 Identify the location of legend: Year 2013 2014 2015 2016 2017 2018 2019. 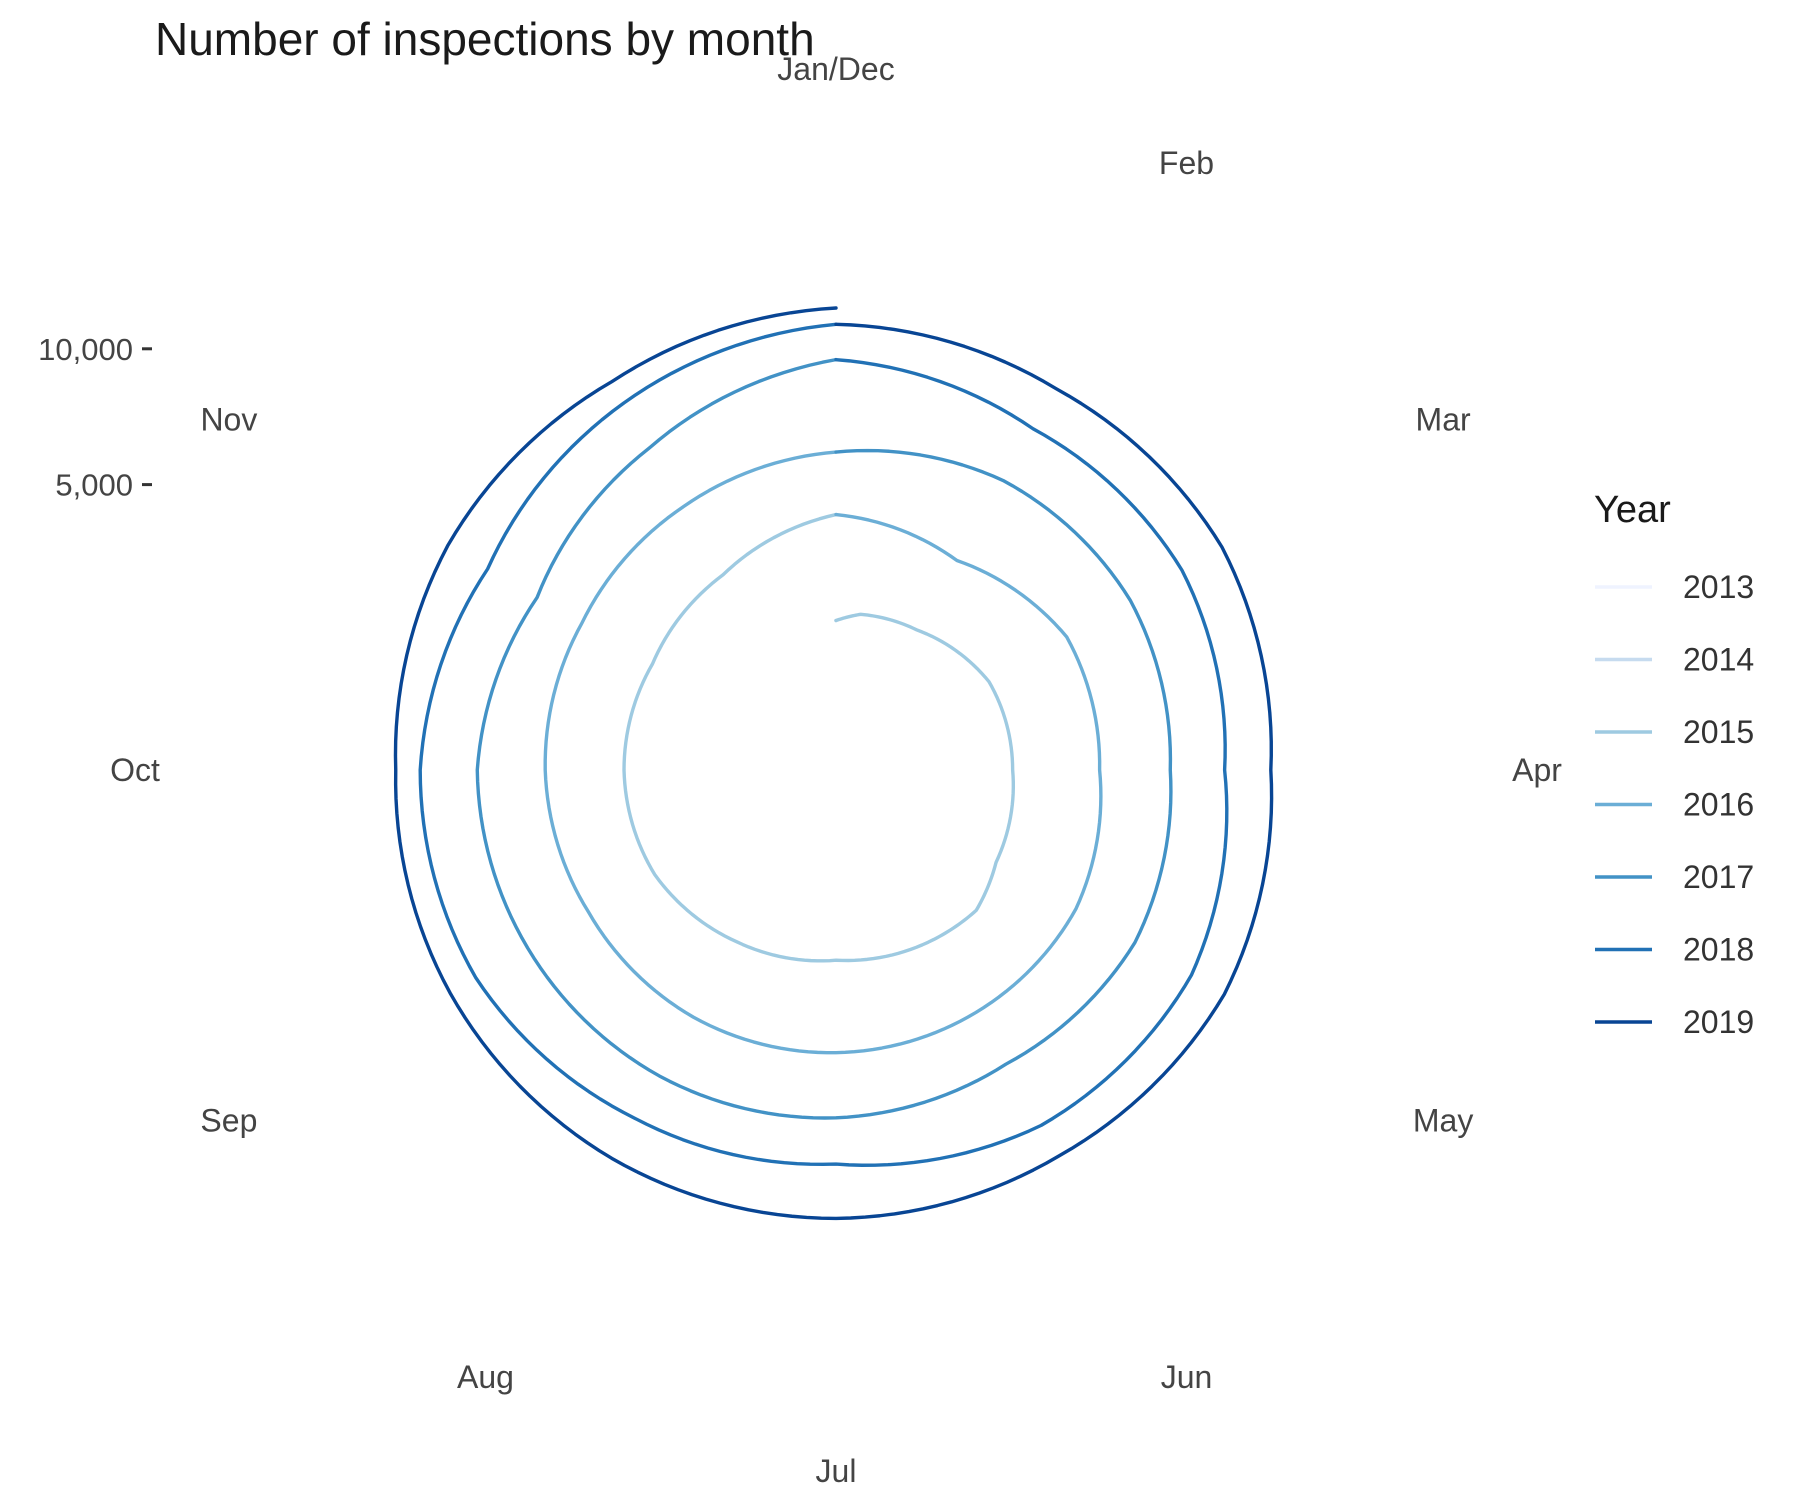
(1674, 764).